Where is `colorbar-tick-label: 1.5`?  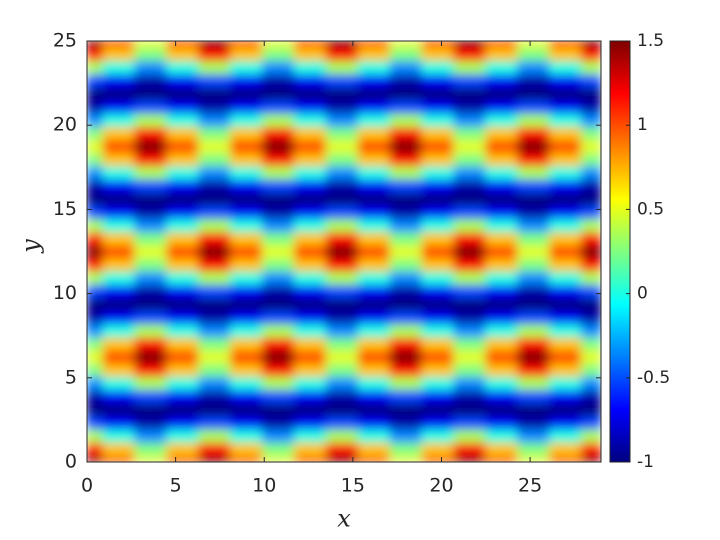 colorbar-tick-label: 1.5 is located at coordinates (650, 41).